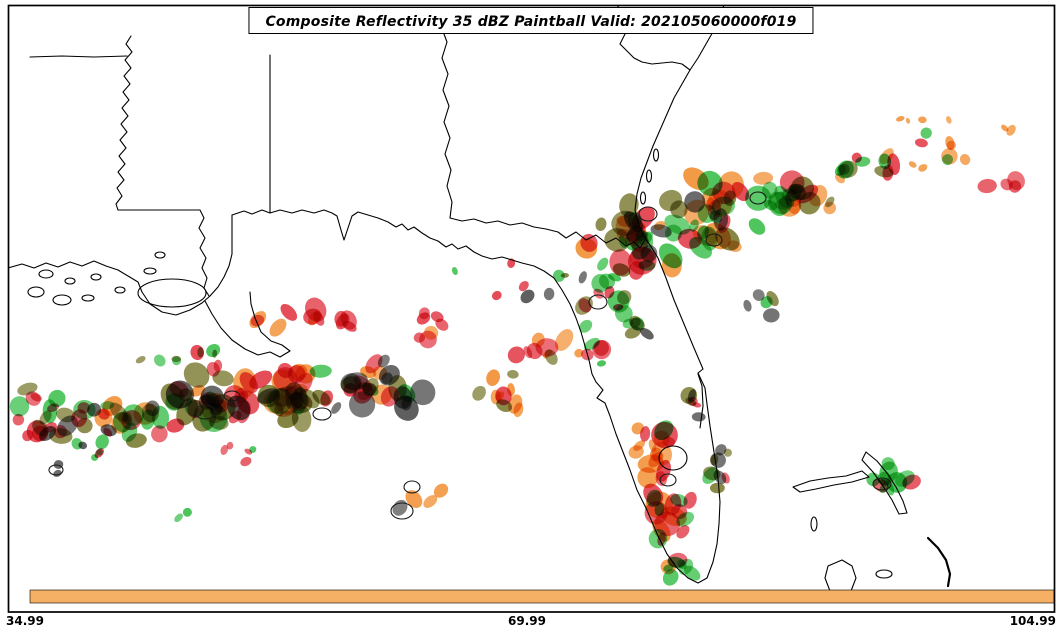 This screenshot has height=633, width=1062. What do you see at coordinates (527, 621) in the screenshot?
I see `x-tick-center: 69.99` at bounding box center [527, 621].